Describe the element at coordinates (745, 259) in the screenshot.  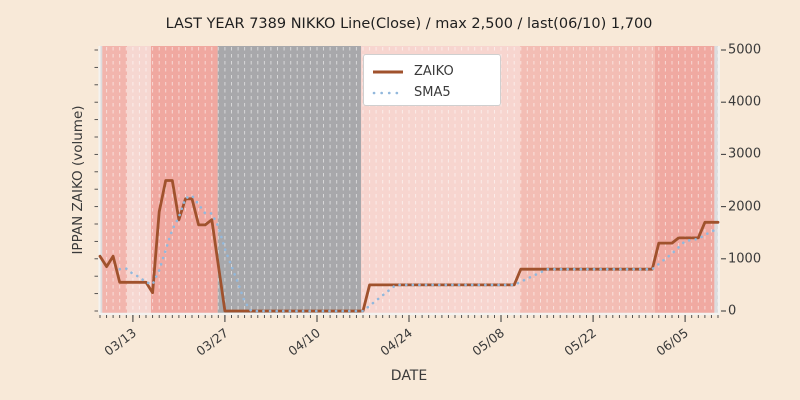
I see `y-tick-label: 1000` at that location.